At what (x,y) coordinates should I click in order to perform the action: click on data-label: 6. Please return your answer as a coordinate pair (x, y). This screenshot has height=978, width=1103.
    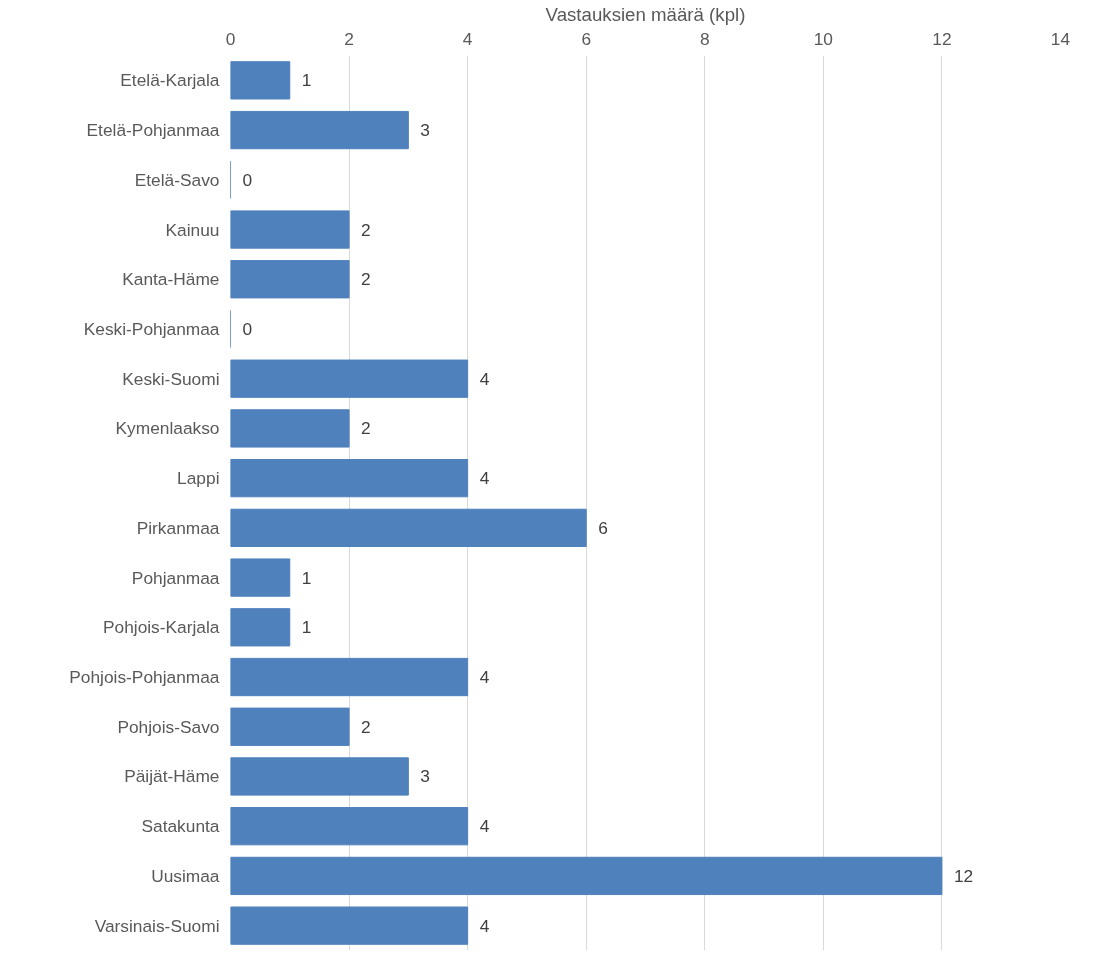
    Looking at the image, I should click on (603, 527).